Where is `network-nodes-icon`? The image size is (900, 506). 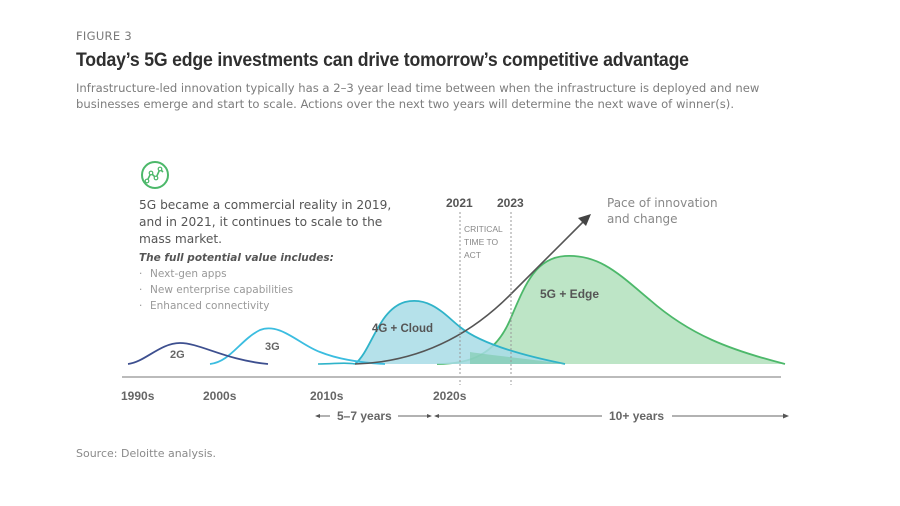 network-nodes-icon is located at coordinates (155, 175).